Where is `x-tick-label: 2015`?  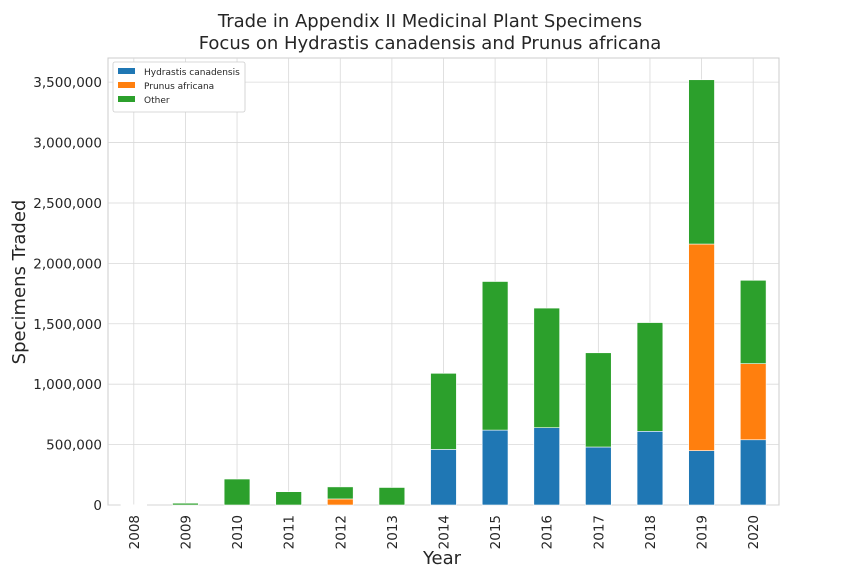
x-tick-label: 2015 is located at coordinates (496, 532).